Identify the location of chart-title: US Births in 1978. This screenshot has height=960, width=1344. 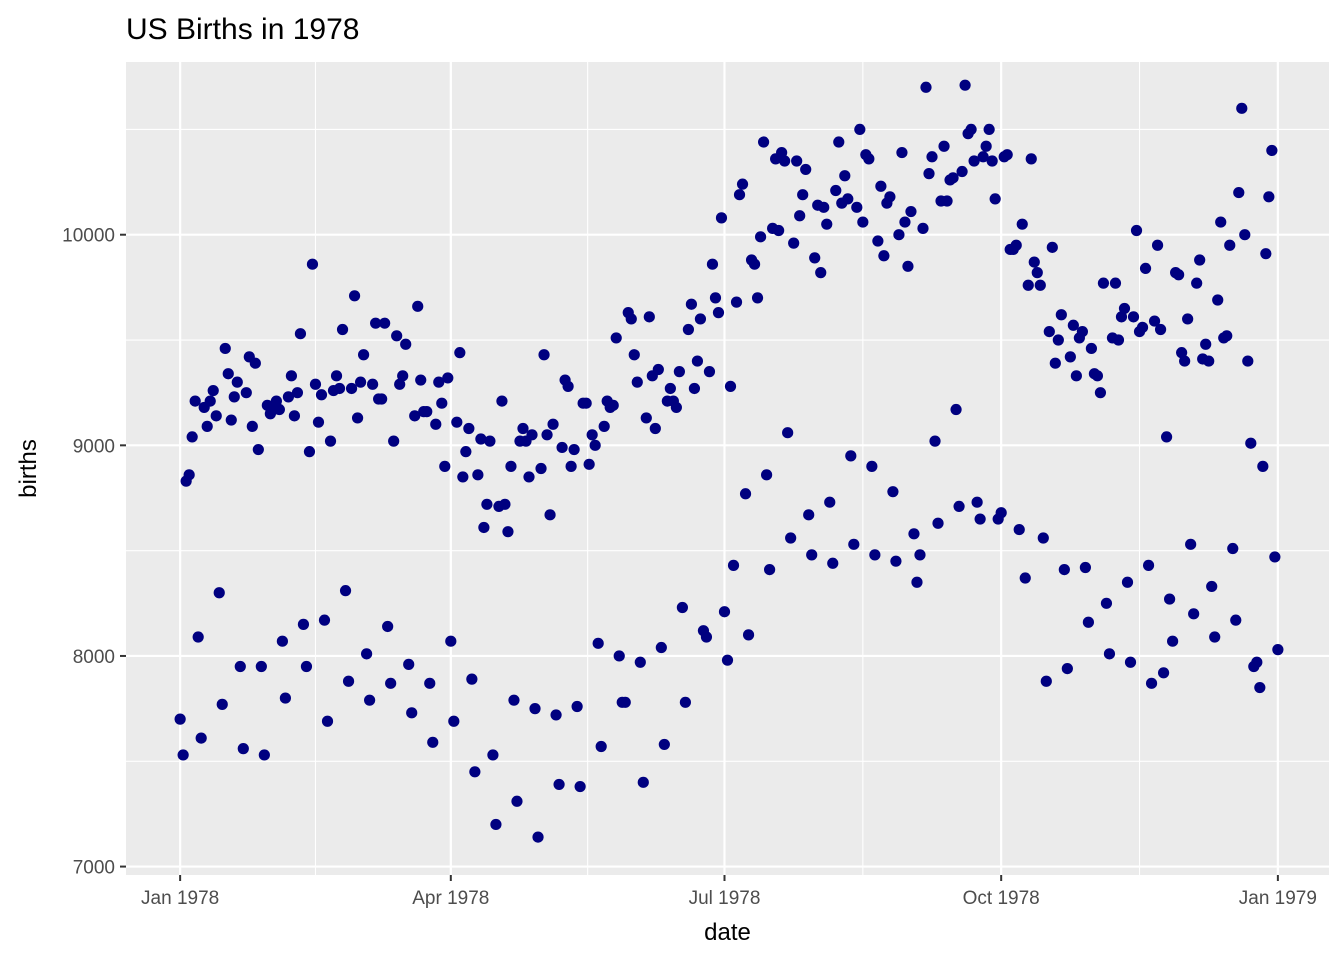
(242, 29).